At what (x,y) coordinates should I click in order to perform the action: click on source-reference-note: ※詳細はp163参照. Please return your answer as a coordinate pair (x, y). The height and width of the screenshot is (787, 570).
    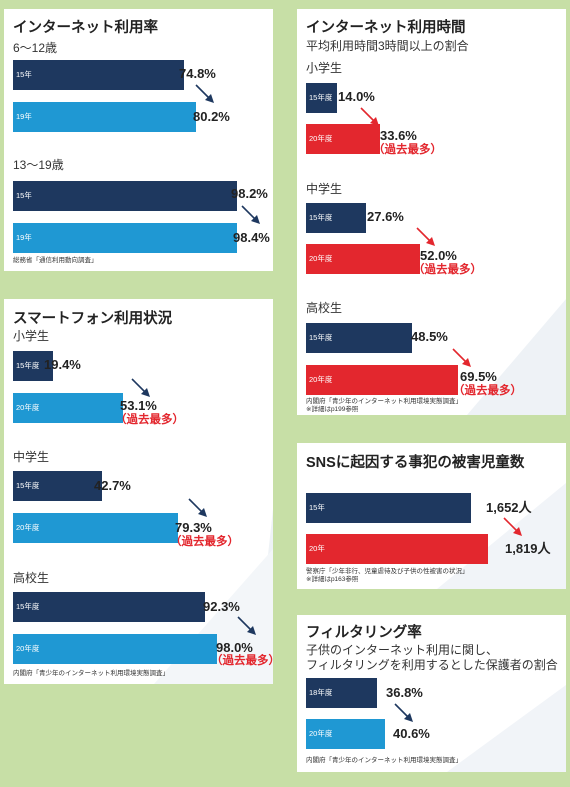
    Looking at the image, I should click on (332, 579).